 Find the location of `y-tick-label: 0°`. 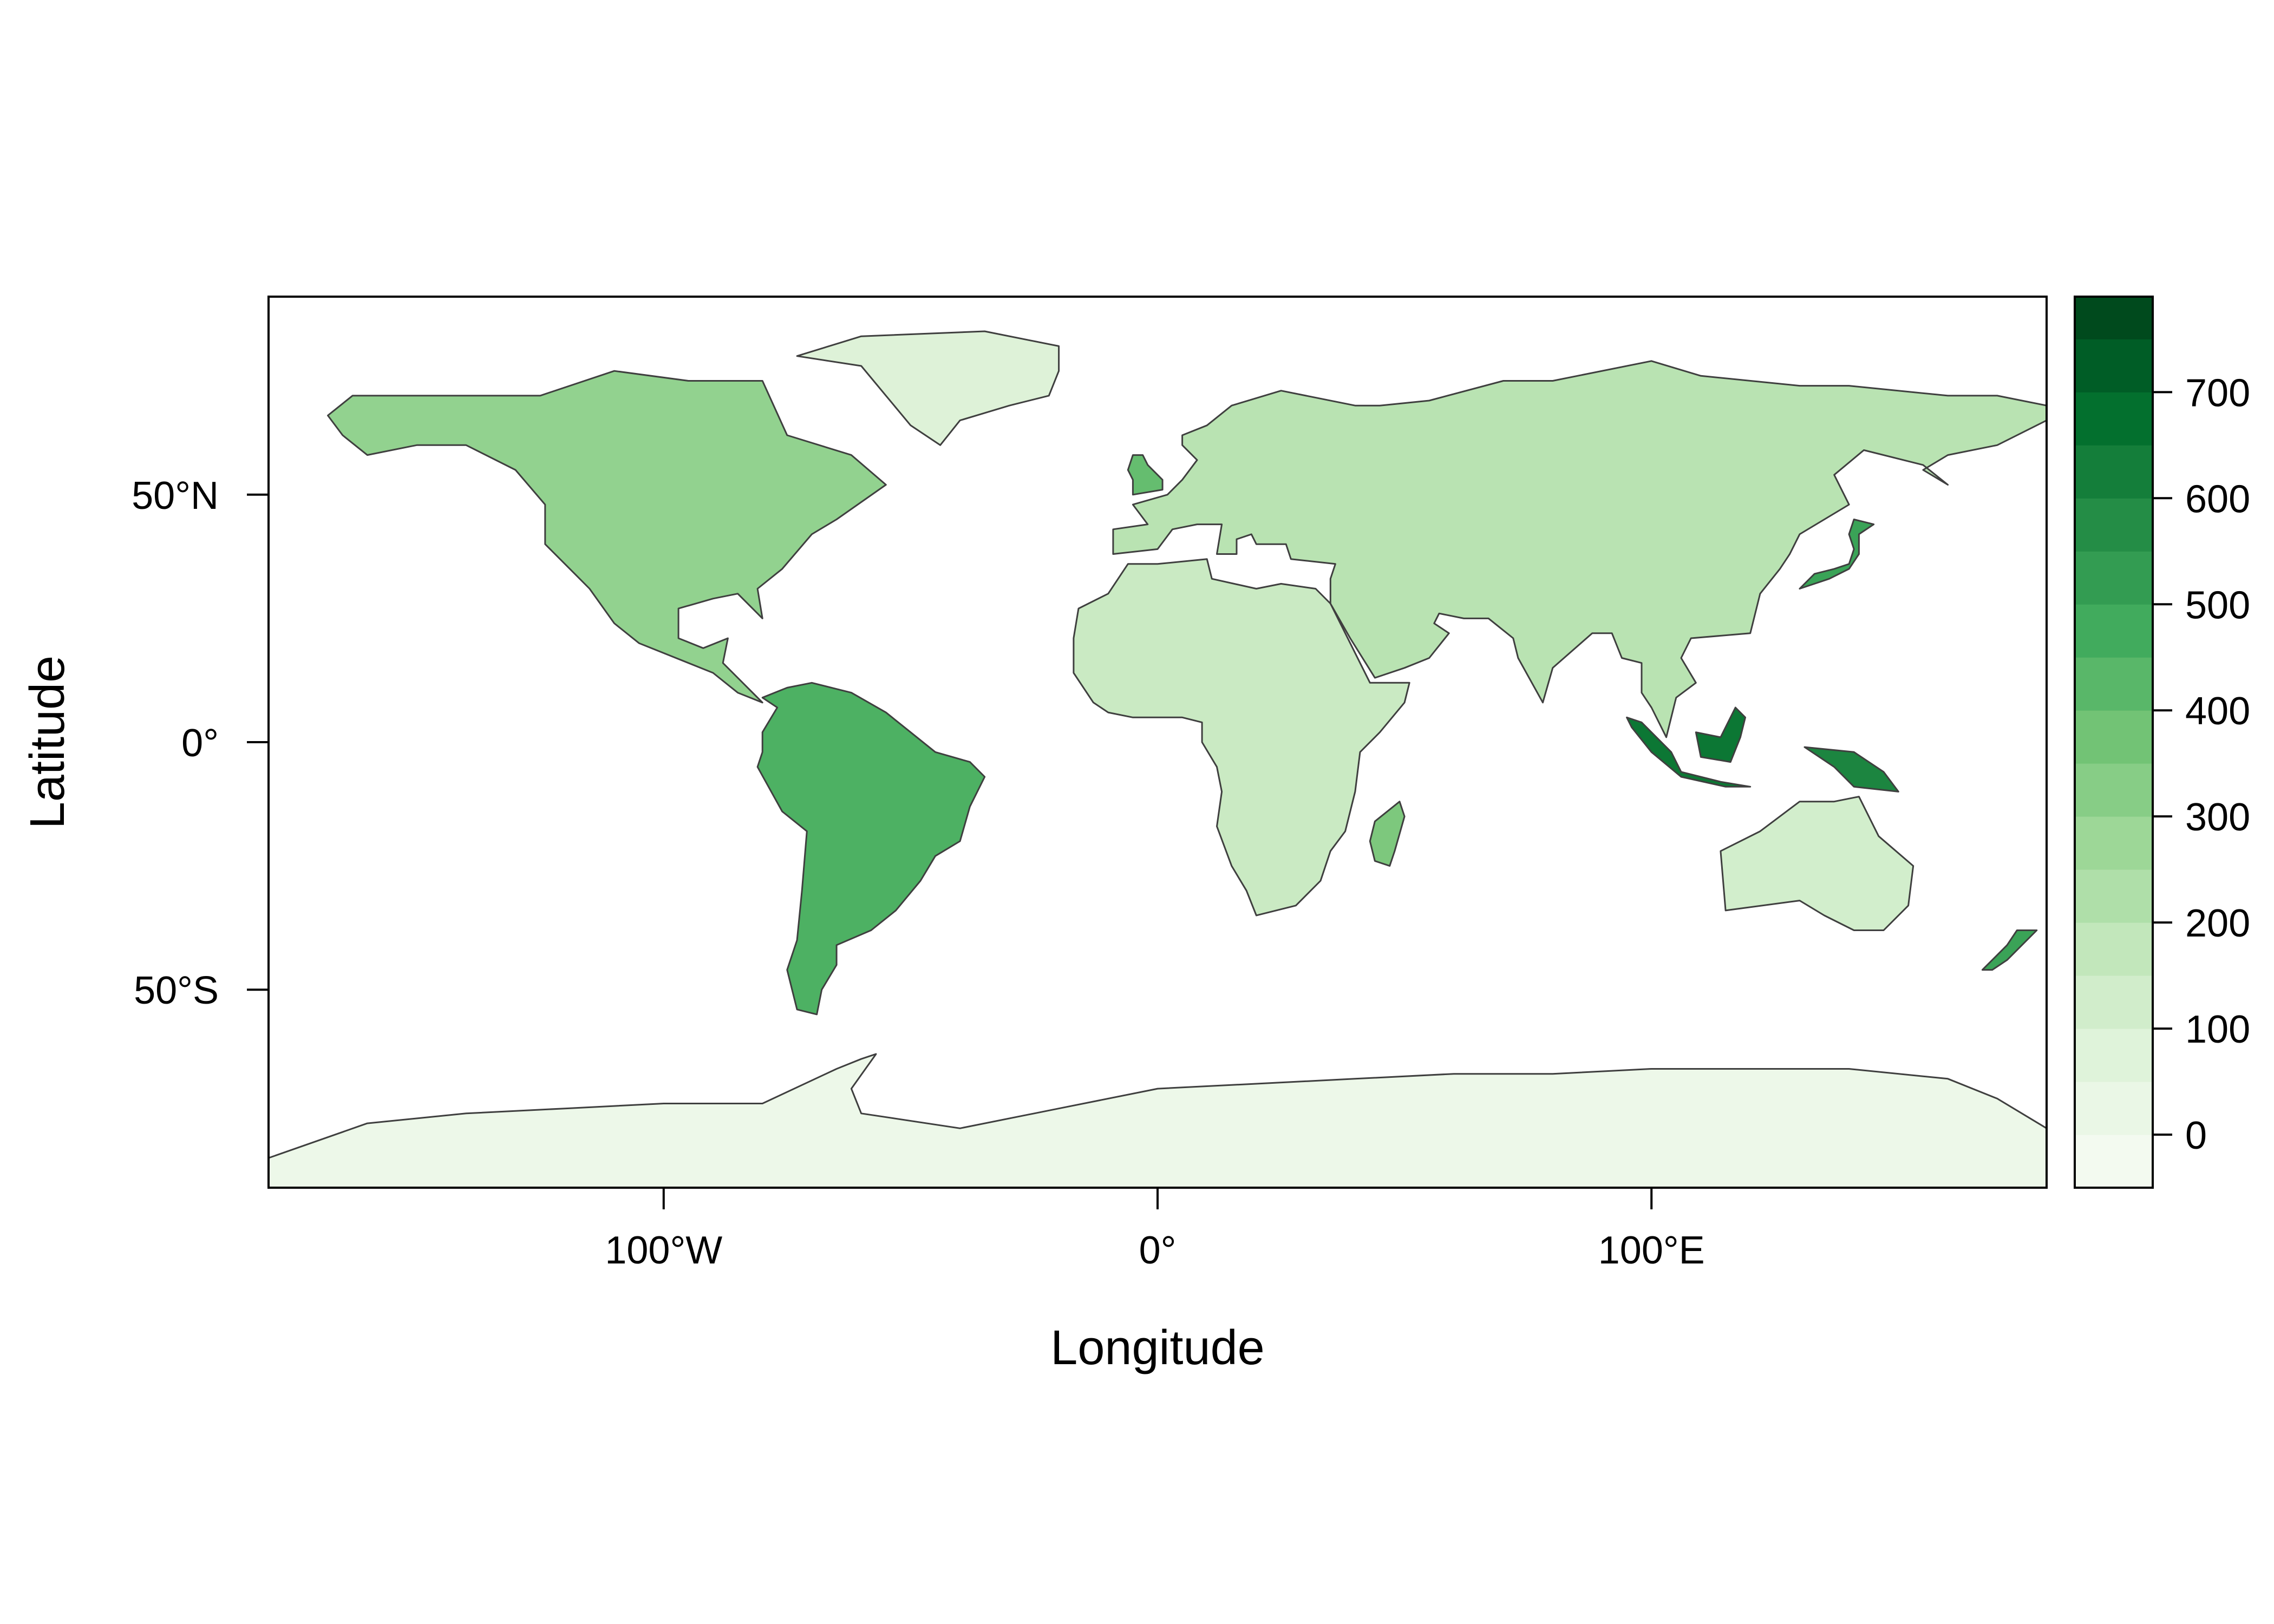

y-tick-label: 0° is located at coordinates (200, 743).